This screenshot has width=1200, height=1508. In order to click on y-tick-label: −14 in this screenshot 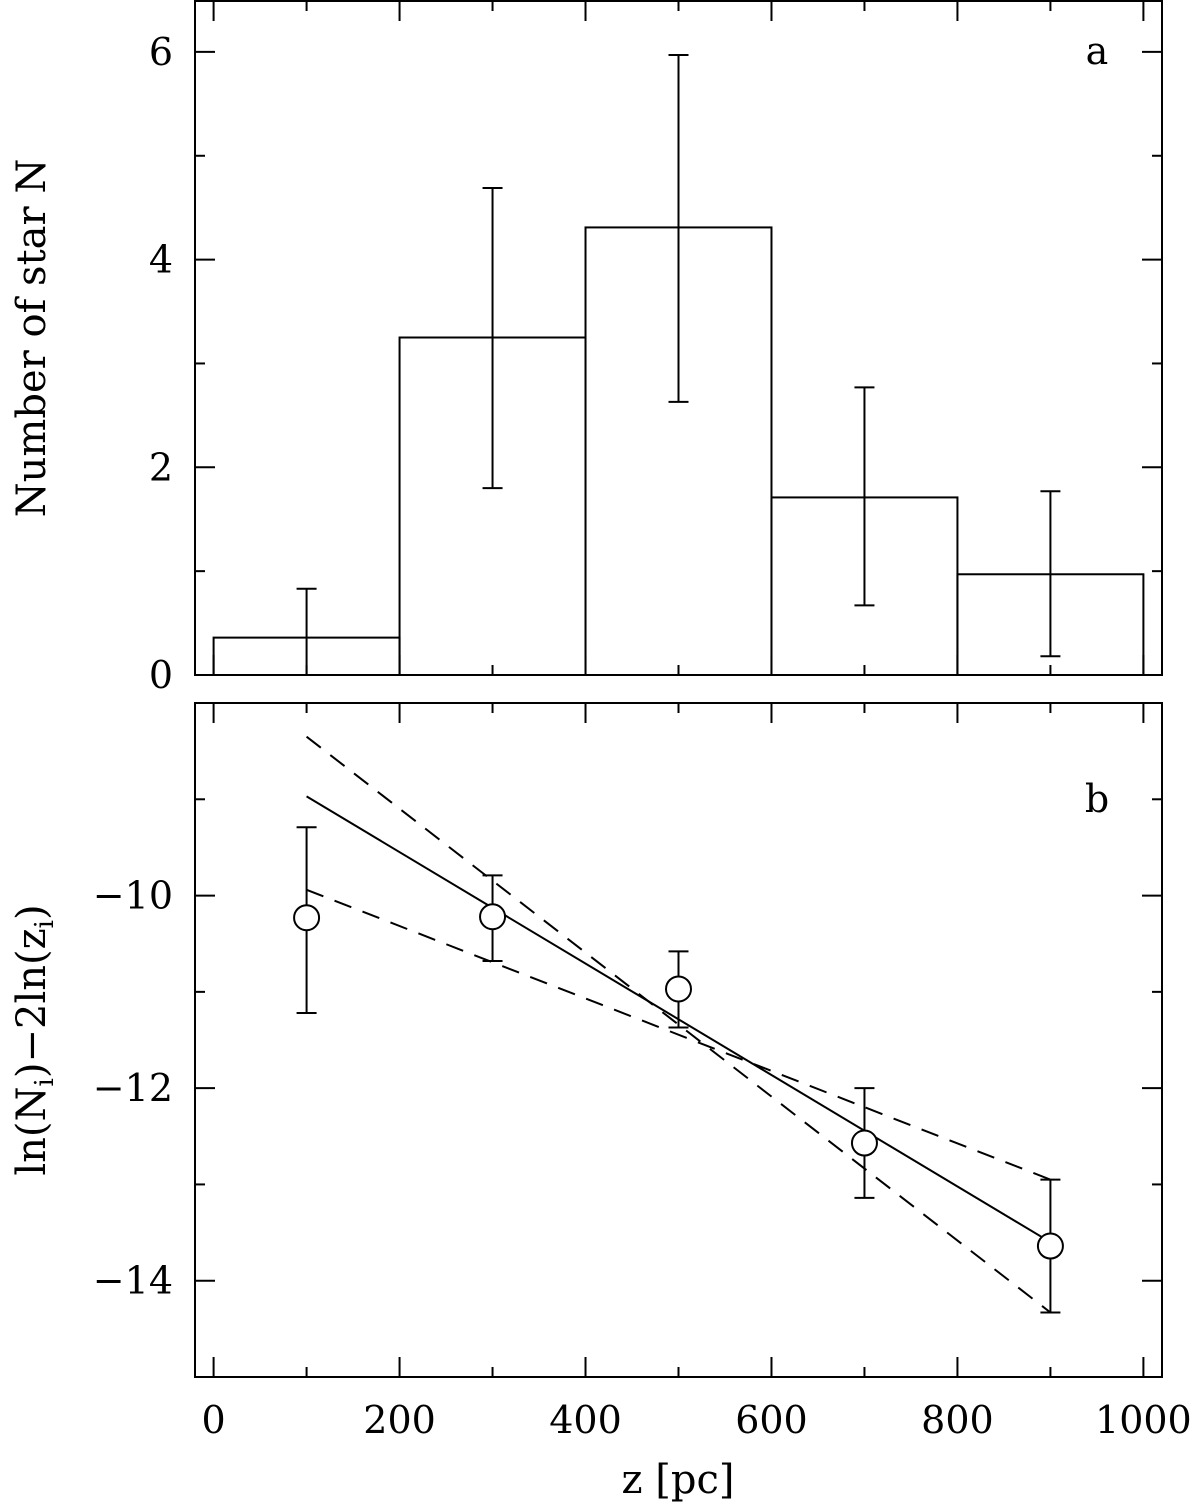, I will do `click(133, 1281)`.